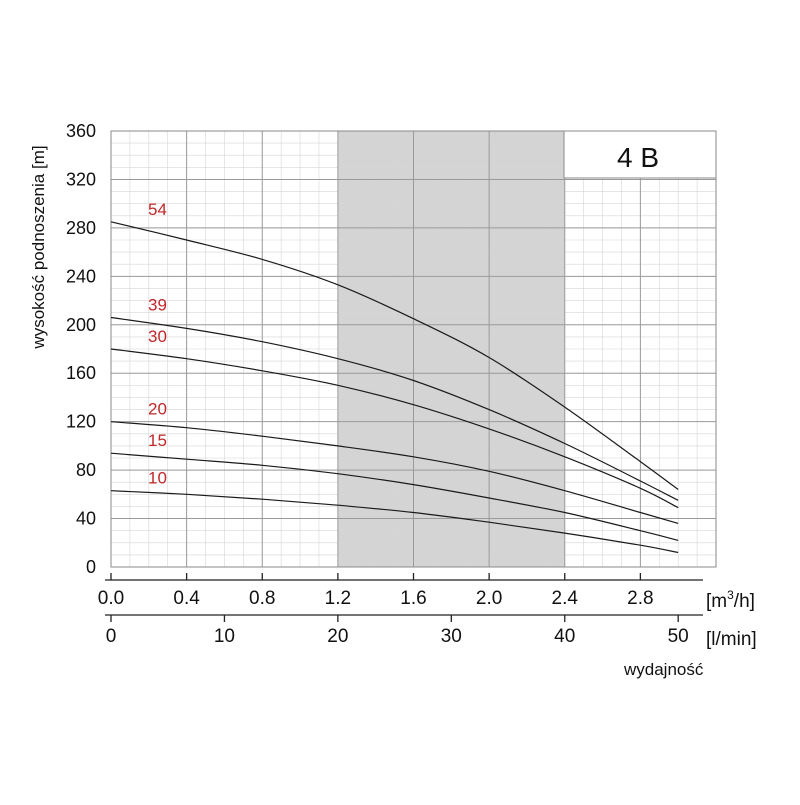 Image resolution: width=800 pixels, height=805 pixels. What do you see at coordinates (81, 228) in the screenshot?
I see `y-tick-label: 280` at bounding box center [81, 228].